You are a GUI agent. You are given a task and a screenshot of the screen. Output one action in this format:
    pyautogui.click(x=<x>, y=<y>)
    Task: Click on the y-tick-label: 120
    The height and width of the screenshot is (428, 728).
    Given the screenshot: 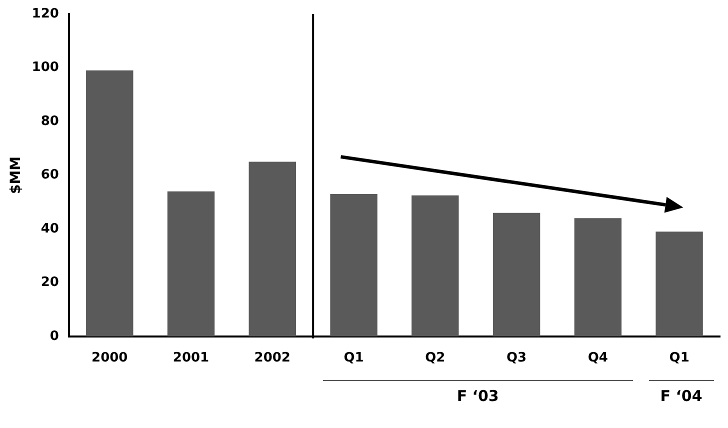 What is the action you would take?
    pyautogui.click(x=45, y=14)
    